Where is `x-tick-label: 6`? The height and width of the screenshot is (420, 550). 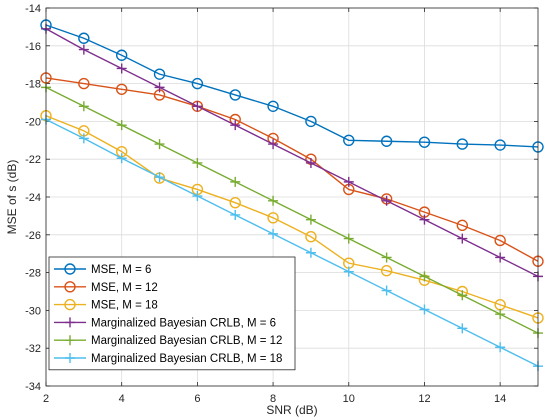
x-tick-label: 6 is located at coordinates (197, 399).